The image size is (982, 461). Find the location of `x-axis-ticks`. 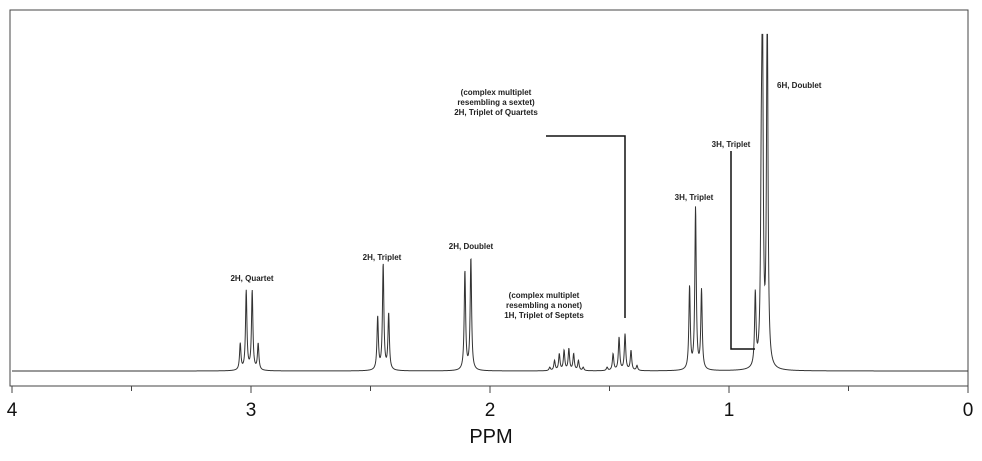

x-axis-ticks is located at coordinates (490, 389).